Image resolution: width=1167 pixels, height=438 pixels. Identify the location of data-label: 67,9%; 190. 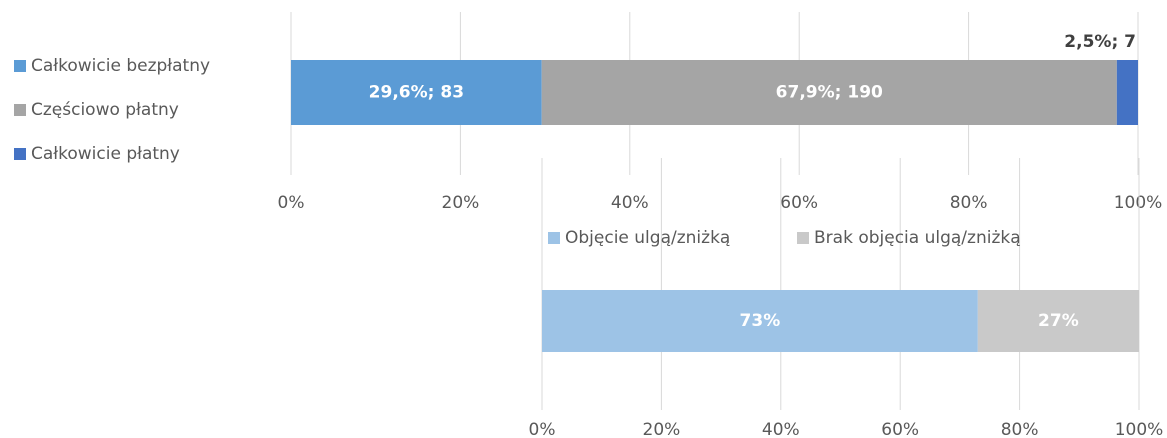
(829, 93).